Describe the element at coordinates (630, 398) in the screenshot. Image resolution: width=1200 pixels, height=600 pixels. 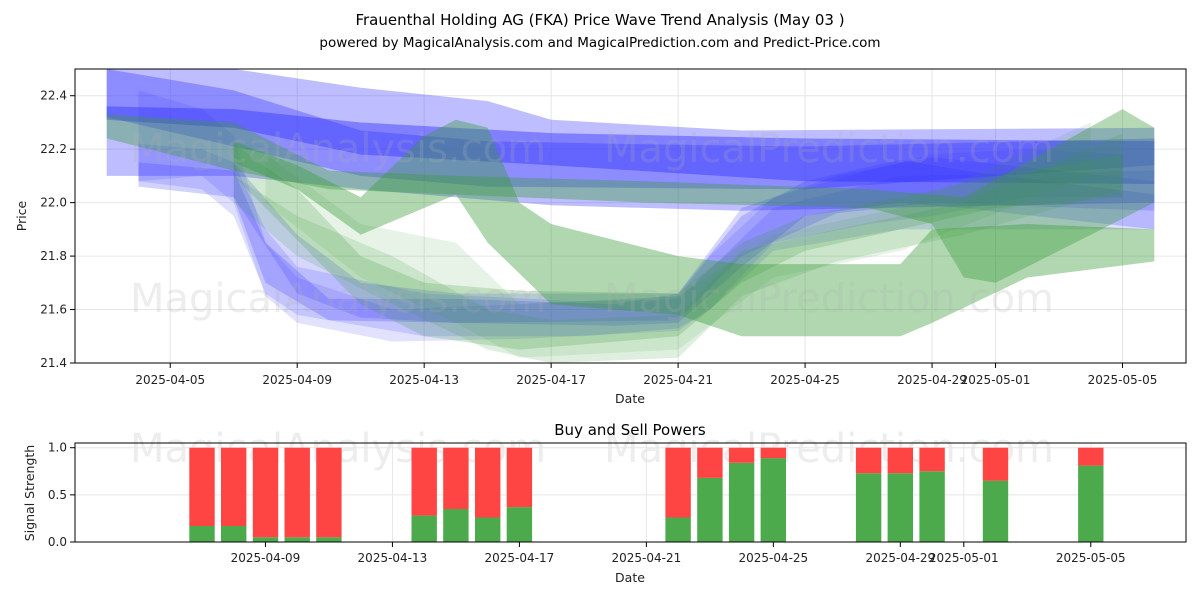
I see `top-x-axis-label: Date` at that location.